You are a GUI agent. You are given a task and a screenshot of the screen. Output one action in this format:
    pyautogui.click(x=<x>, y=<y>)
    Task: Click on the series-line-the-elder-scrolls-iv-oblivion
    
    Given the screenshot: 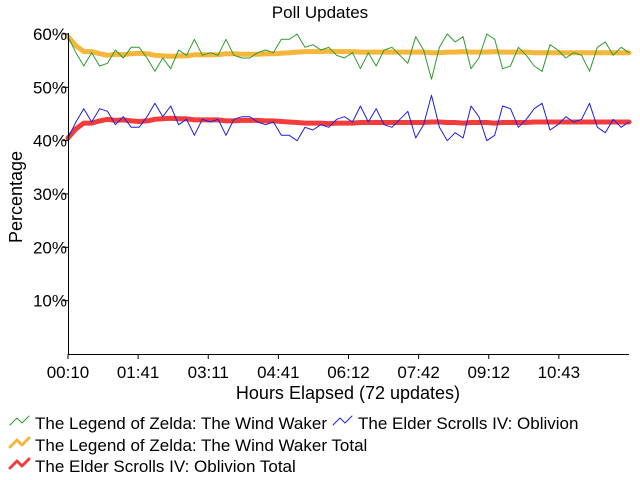 What is the action you would take?
    pyautogui.click(x=348, y=118)
    